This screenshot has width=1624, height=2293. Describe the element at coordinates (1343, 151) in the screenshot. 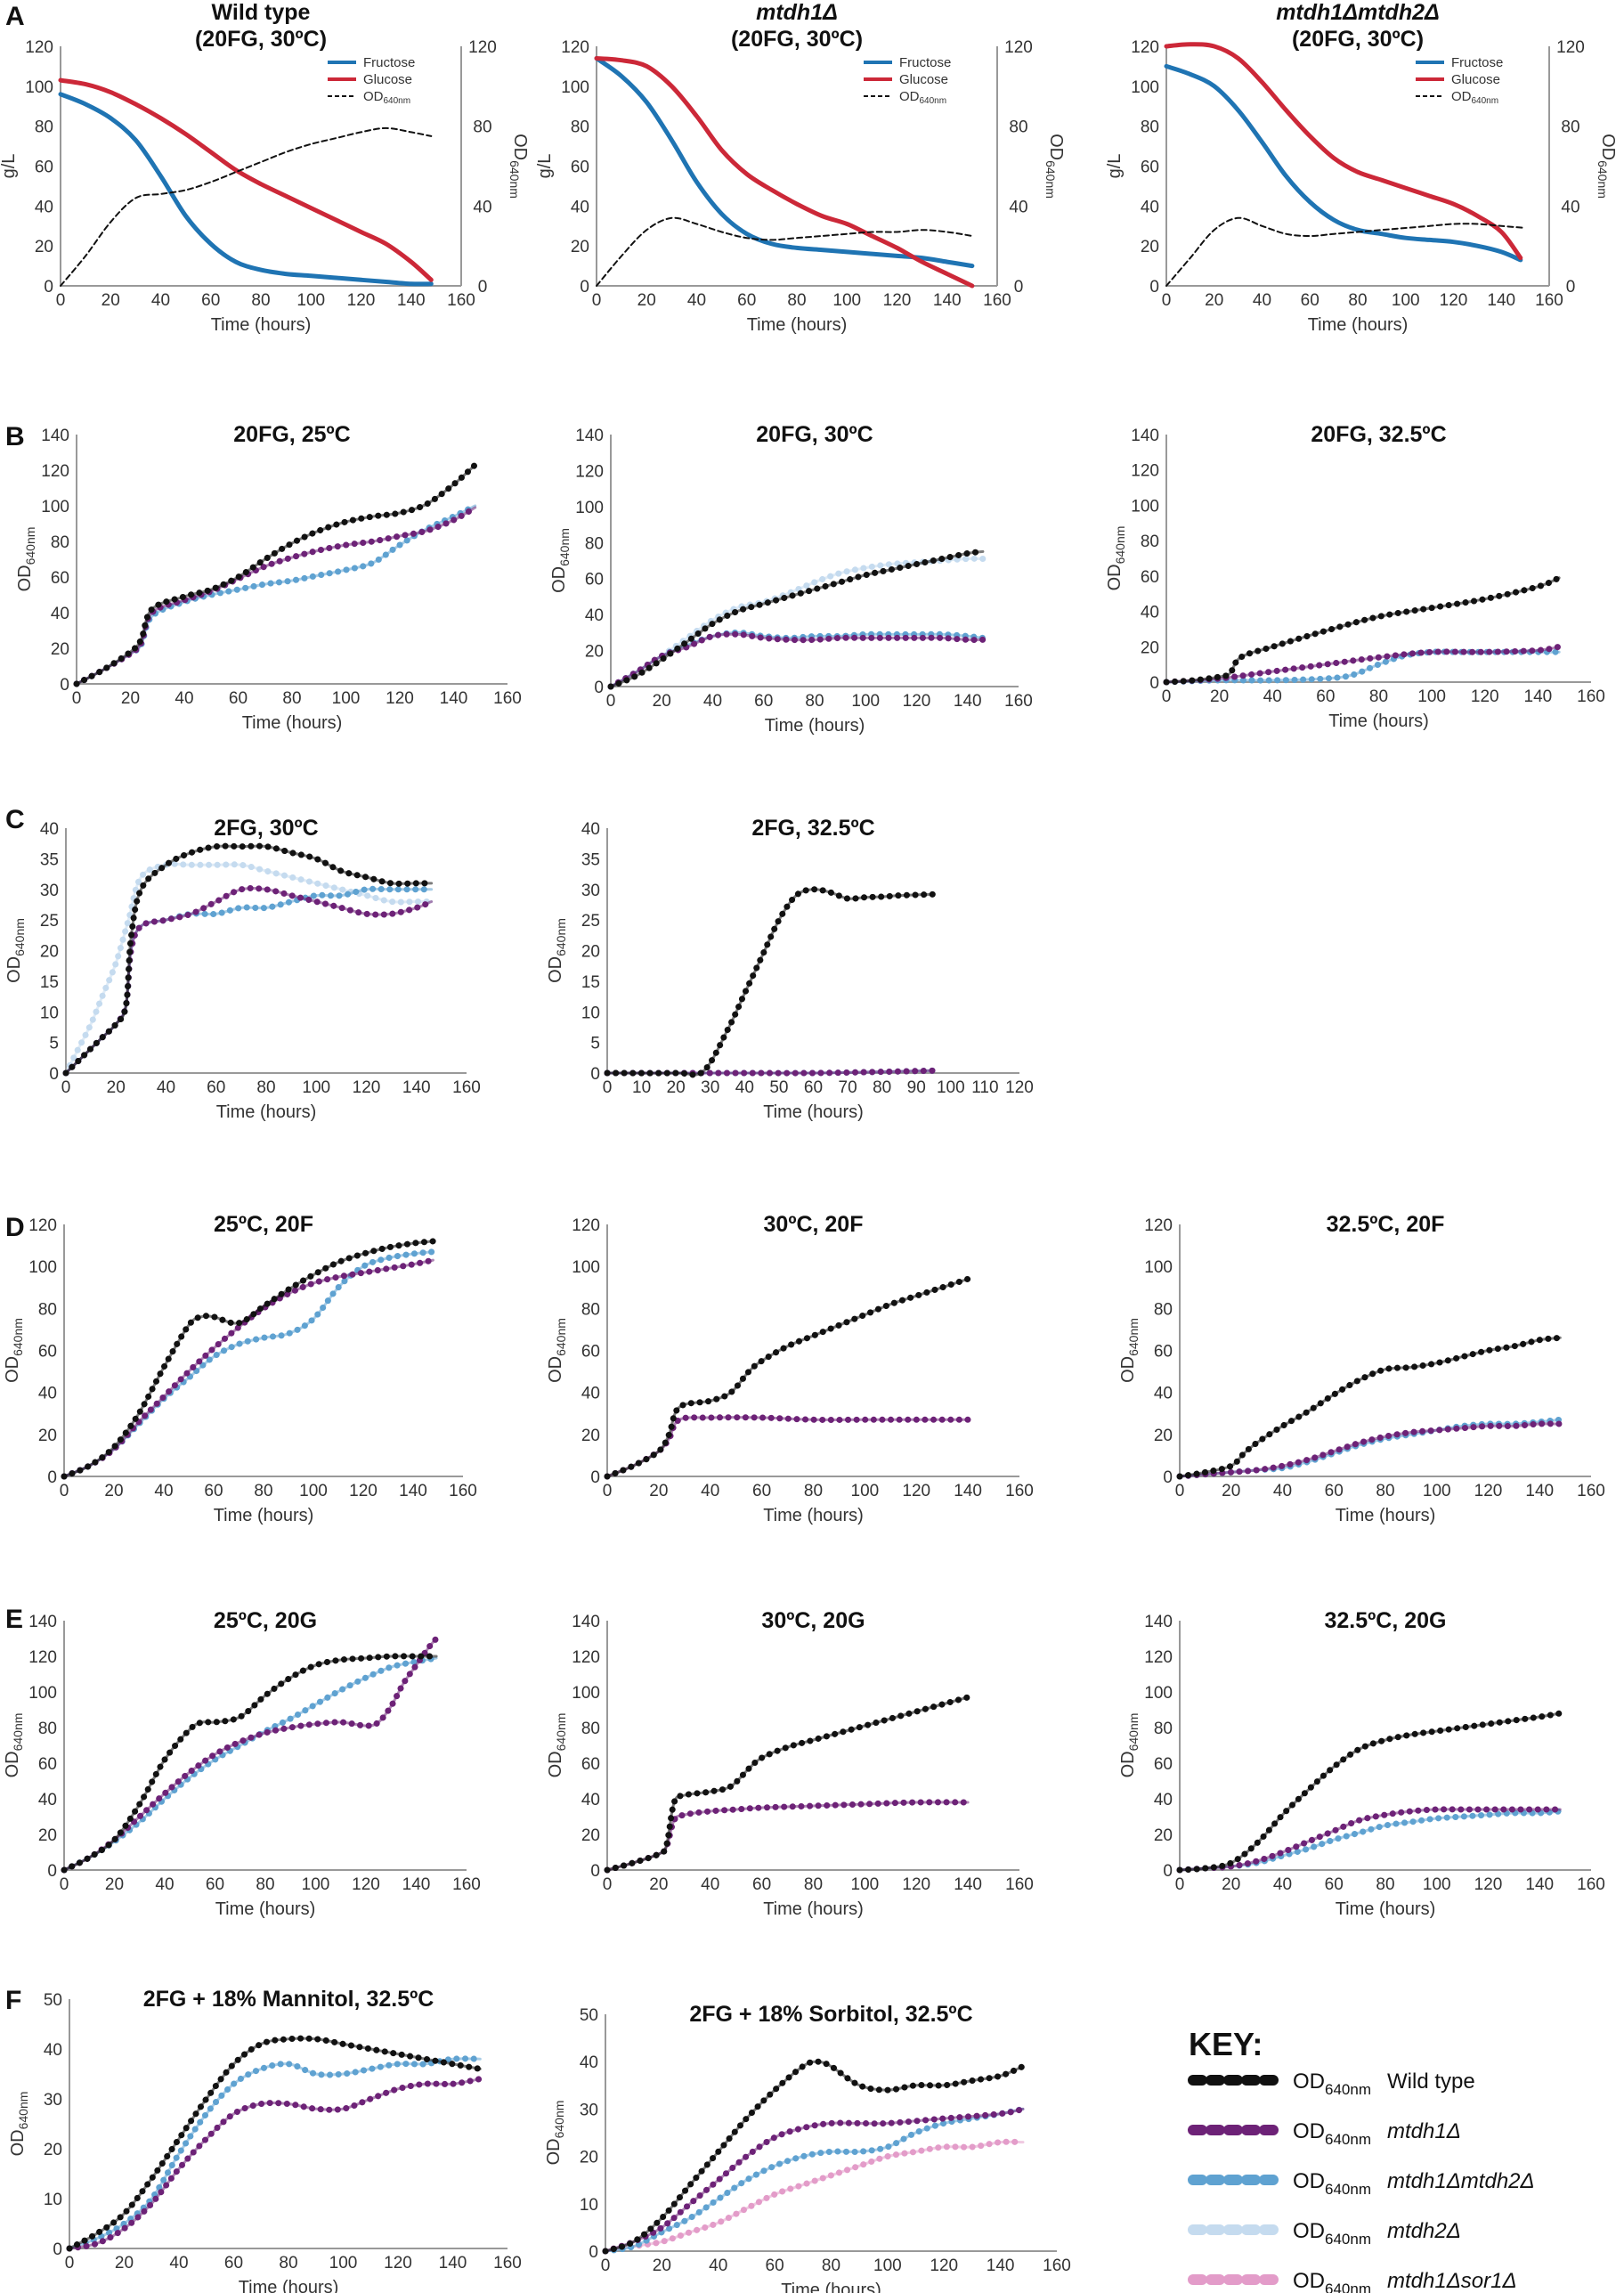

I see `series-glucose-line` at that location.